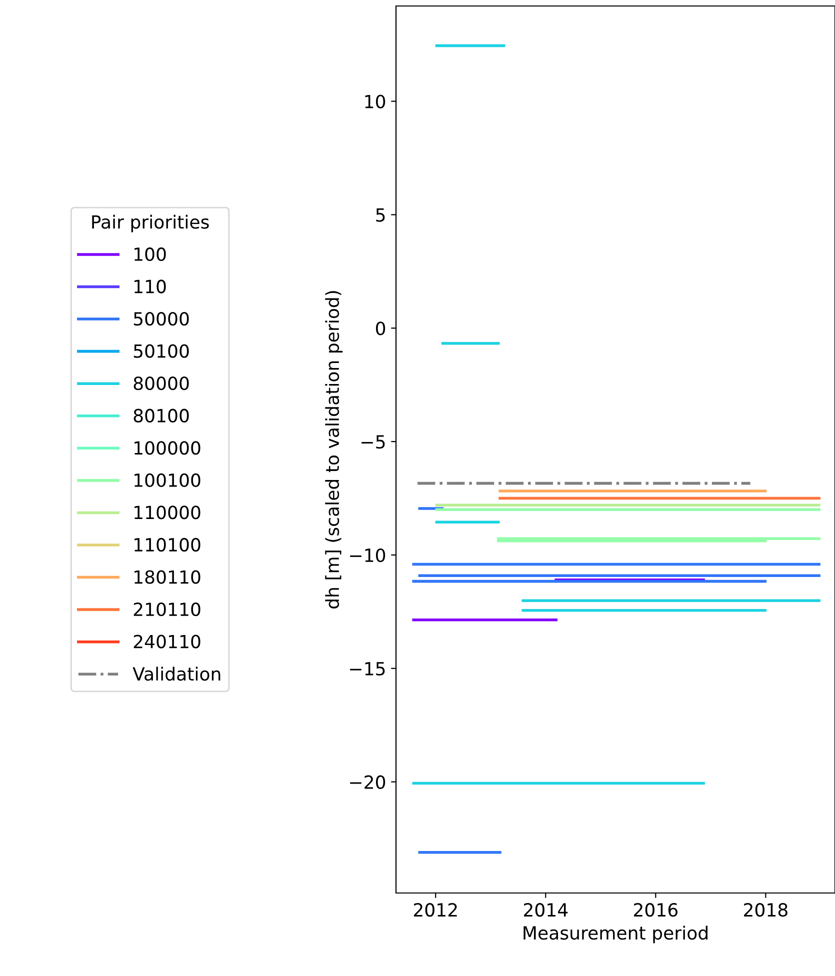 The image size is (835, 976). Describe the element at coordinates (161, 351) in the screenshot. I see `legend-label: 50100` at that location.